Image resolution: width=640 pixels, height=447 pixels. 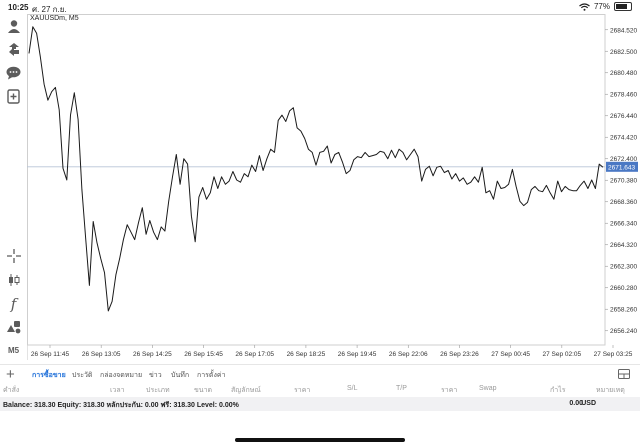 What do you see at coordinates (158, 390) in the screenshot?
I see `col-type: ประเภท` at bounding box center [158, 390].